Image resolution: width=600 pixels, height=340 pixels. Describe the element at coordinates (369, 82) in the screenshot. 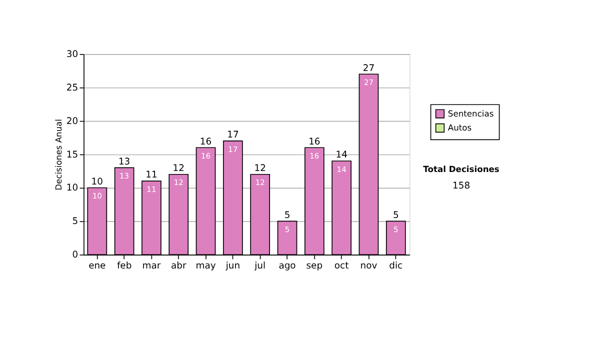

I see `data-label: 27` at that location.